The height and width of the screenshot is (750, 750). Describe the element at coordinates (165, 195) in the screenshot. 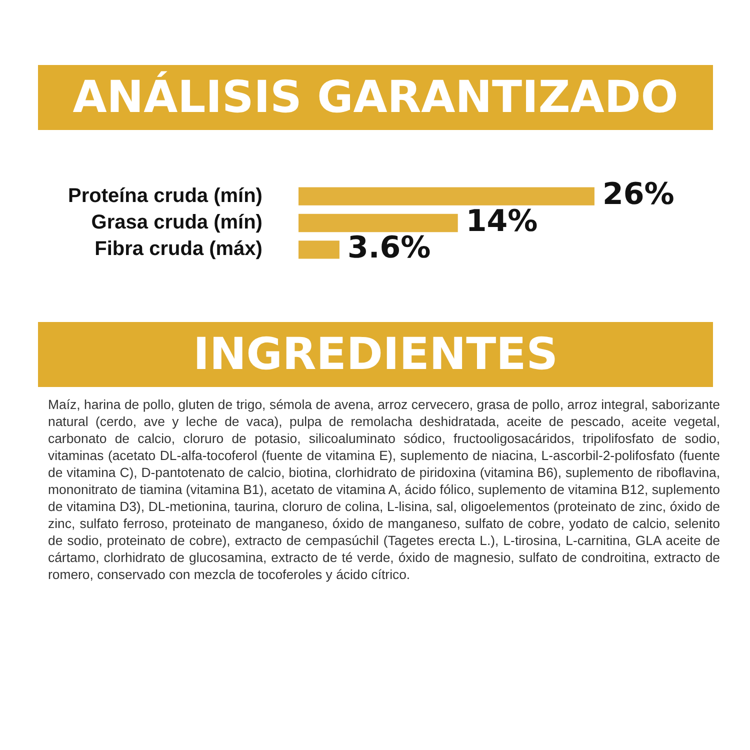

I see `y-tick-label: Proteína cruda (mín)` at that location.